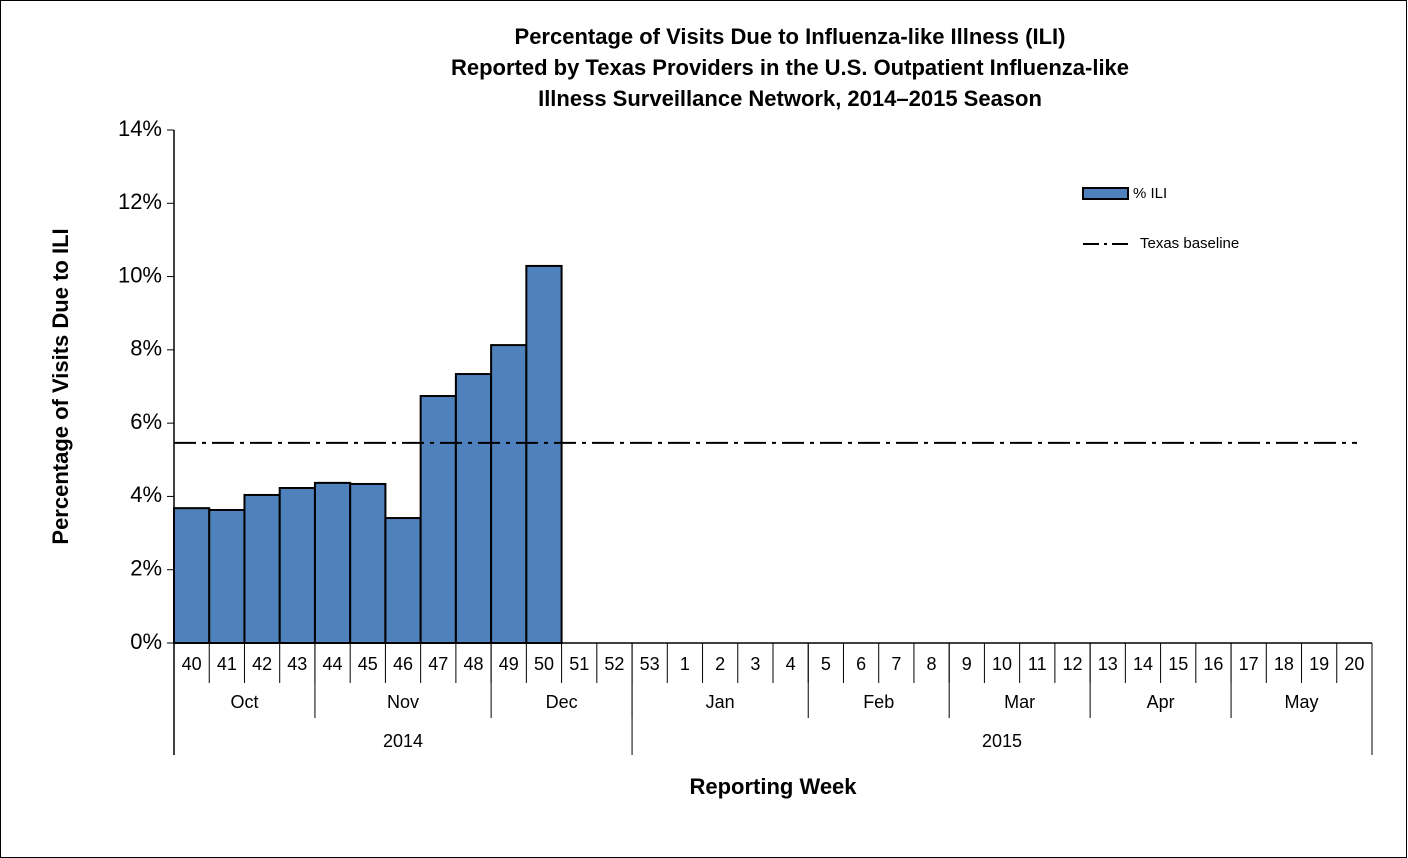  I want to click on x-tick-label: 17, so click(1249, 664).